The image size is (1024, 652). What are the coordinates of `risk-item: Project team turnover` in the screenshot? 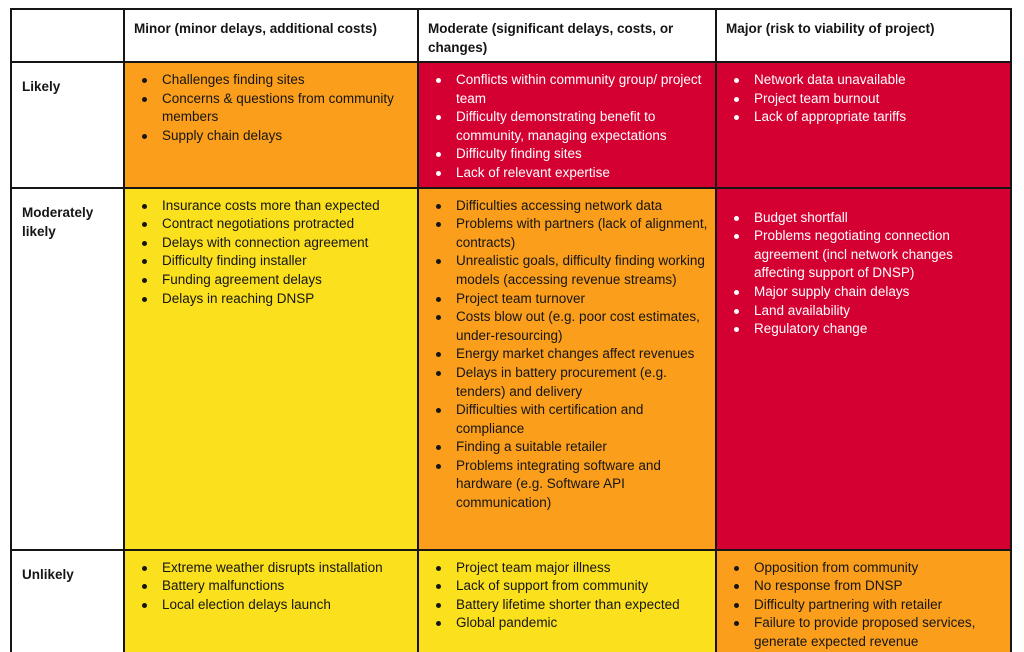 It's located at (564, 299).